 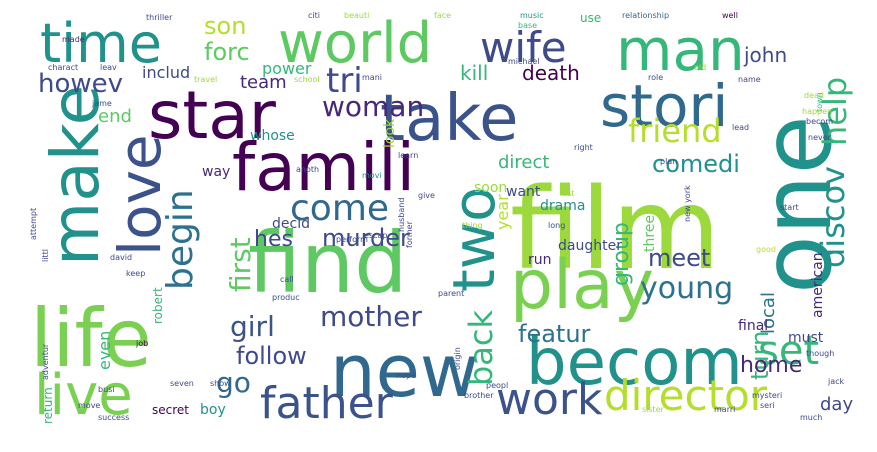 I want to click on word-play: play, so click(x=582, y=285).